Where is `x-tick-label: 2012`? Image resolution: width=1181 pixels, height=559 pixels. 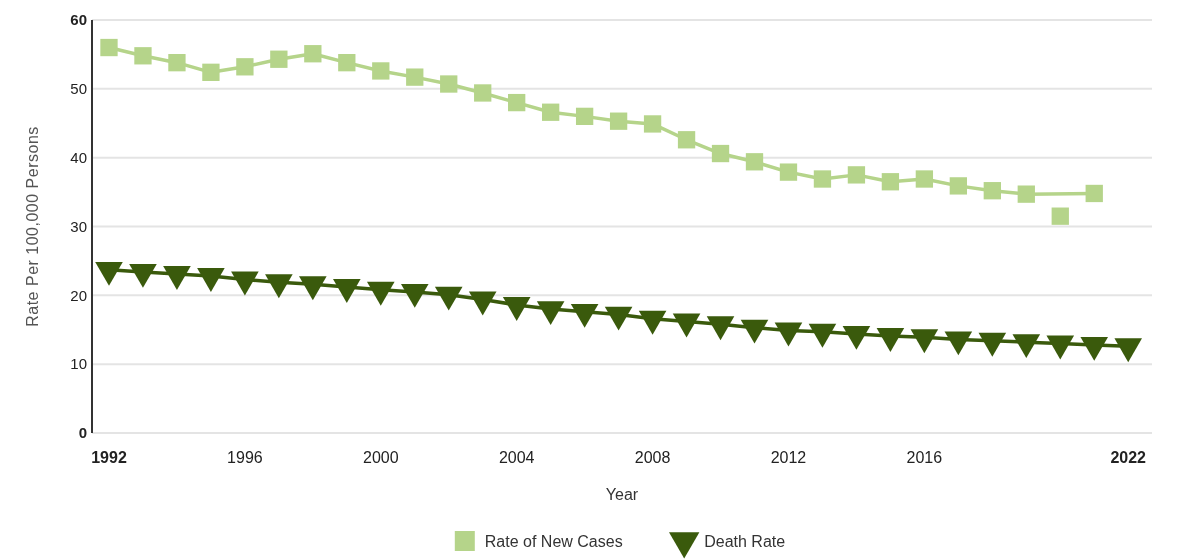 x-tick-label: 2012 is located at coordinates (788, 457).